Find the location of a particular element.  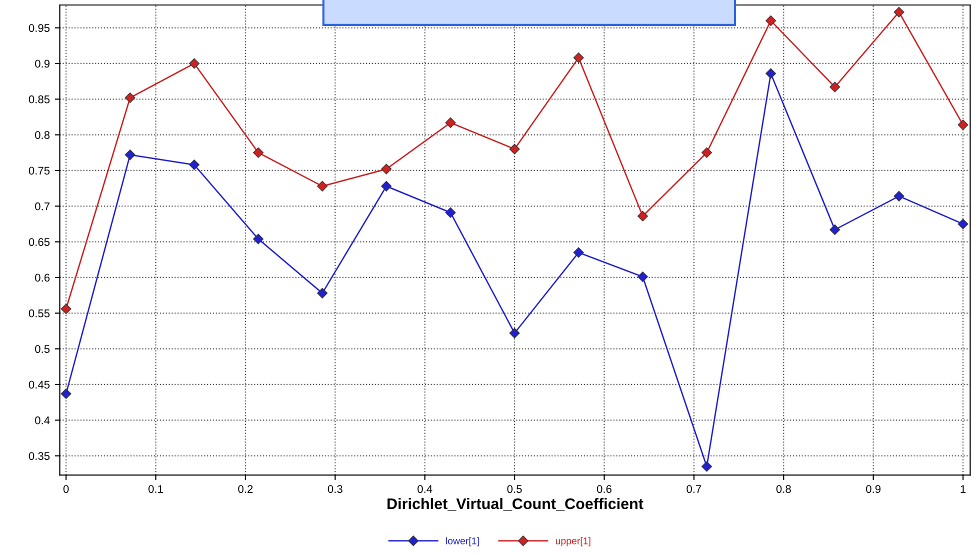

x-tick-label: 0.3 is located at coordinates (335, 489).